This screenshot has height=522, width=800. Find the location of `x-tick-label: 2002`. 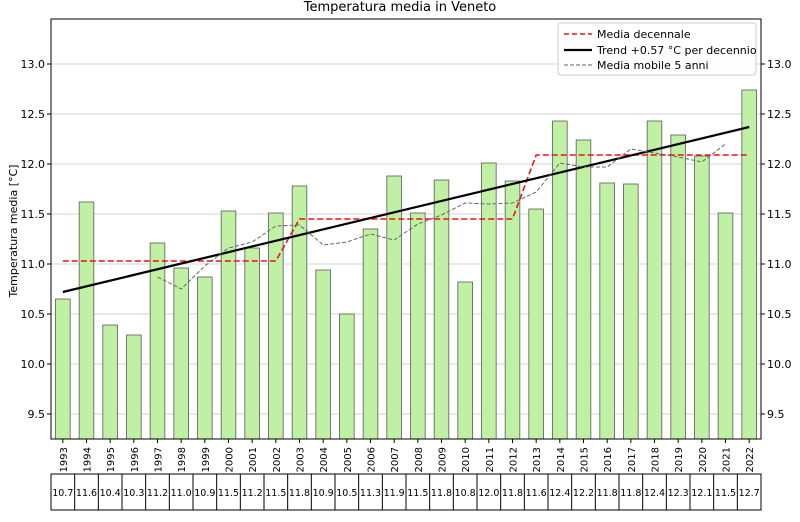

x-tick-label: 2002 is located at coordinates (277, 459).